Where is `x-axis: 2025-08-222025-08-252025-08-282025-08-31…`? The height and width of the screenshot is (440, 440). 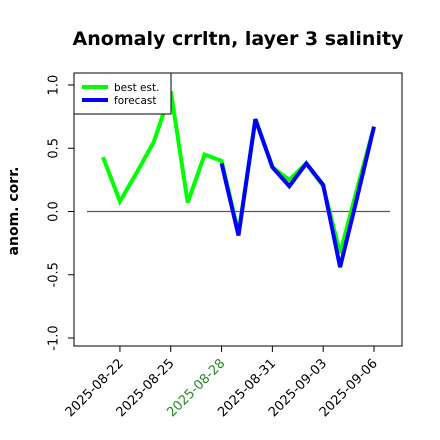
x-axis: 2025-08-222025-08-252025-08-282025-08-31… is located at coordinates (222, 383).